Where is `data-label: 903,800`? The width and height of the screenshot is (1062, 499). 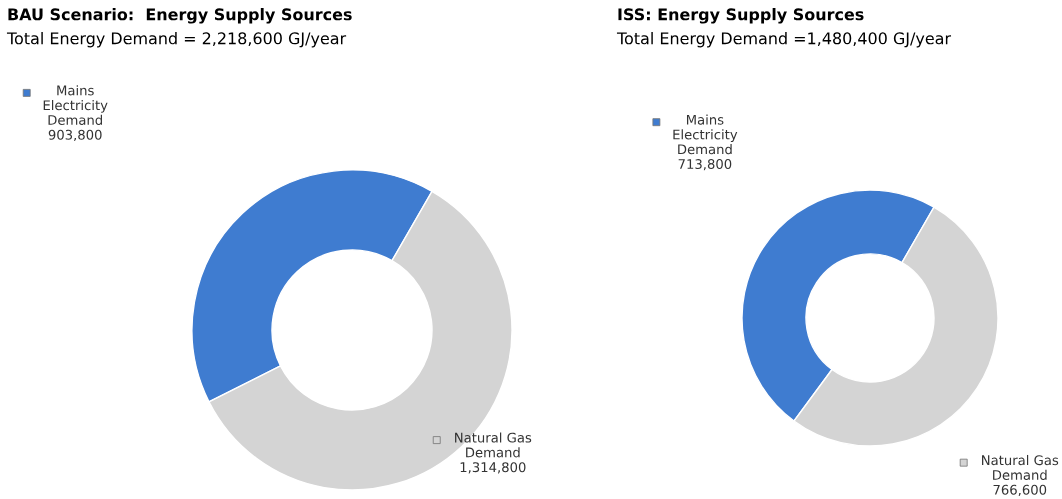
data-label: 903,800 is located at coordinates (75, 135).